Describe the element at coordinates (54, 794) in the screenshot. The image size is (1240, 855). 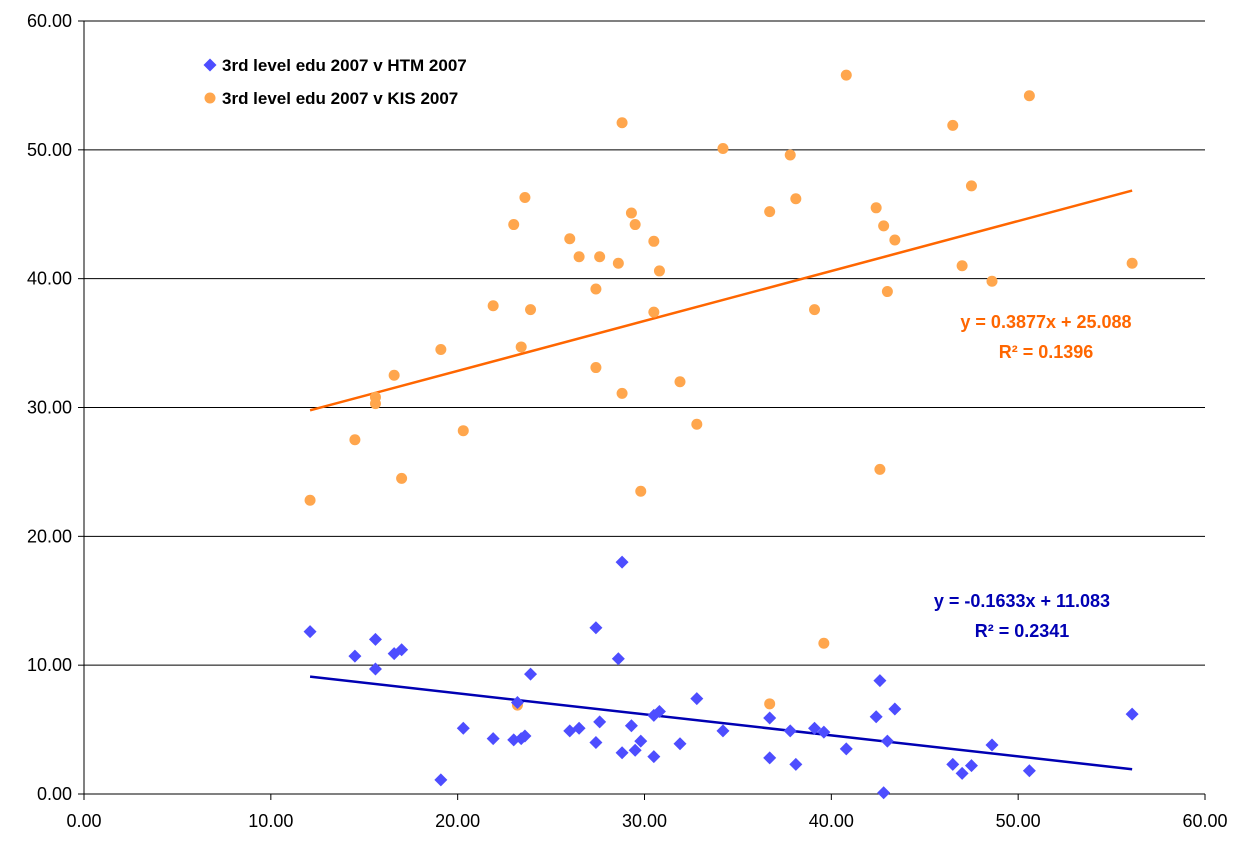
I see `y-tick-label: 0.00` at that location.